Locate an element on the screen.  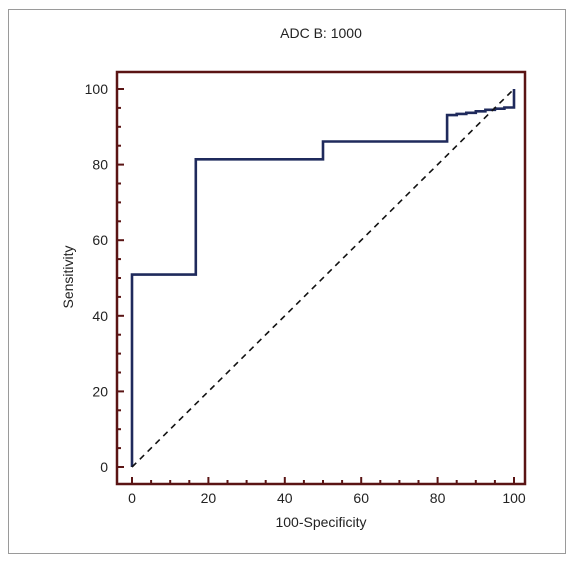
x-tick-label: 80 is located at coordinates (438, 498).